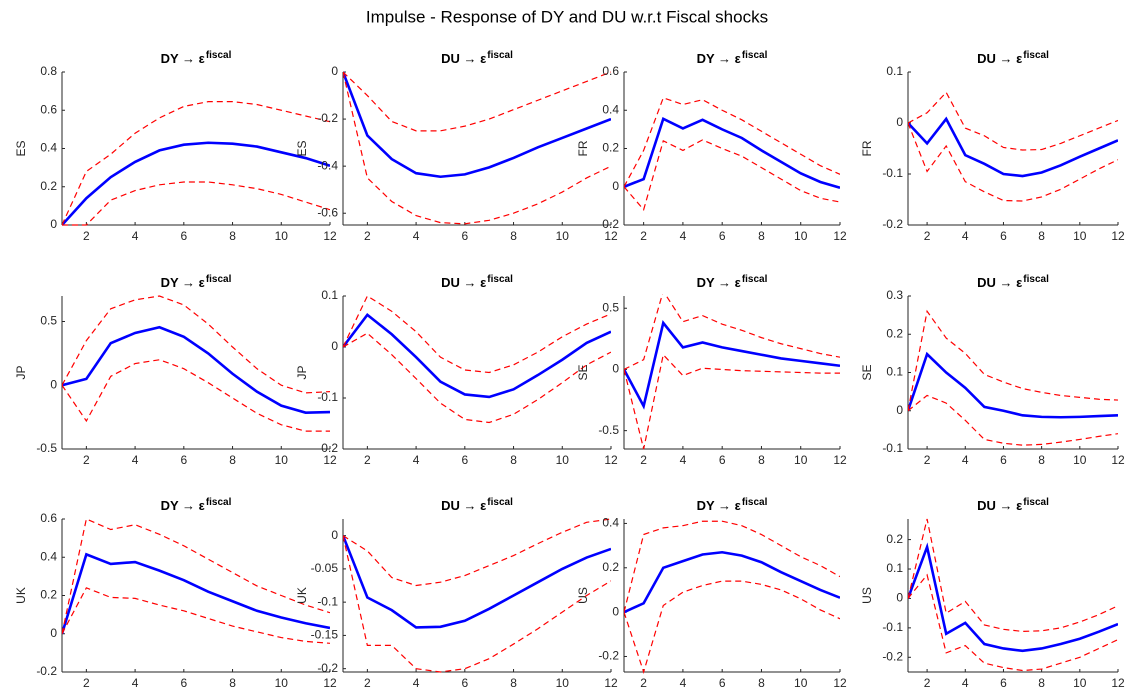 Image resolution: width=1135 pixels, height=696 pixels. I want to click on y-axis-label: US, so click(583, 595).